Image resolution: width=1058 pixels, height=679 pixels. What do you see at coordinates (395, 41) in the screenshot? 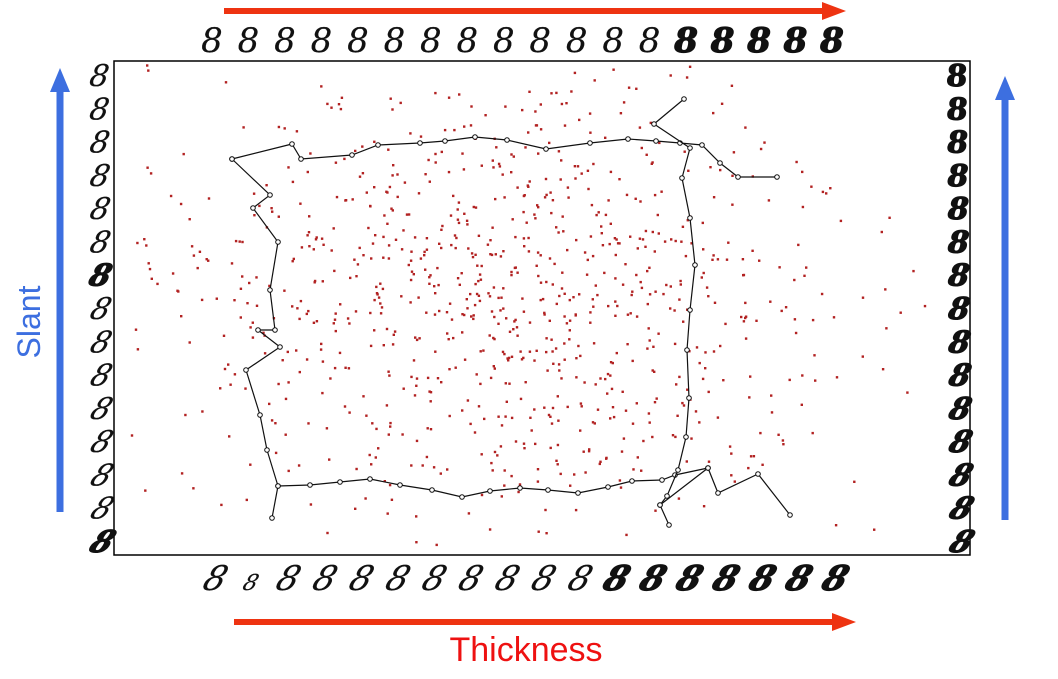
I see `top-digit: 8` at bounding box center [395, 41].